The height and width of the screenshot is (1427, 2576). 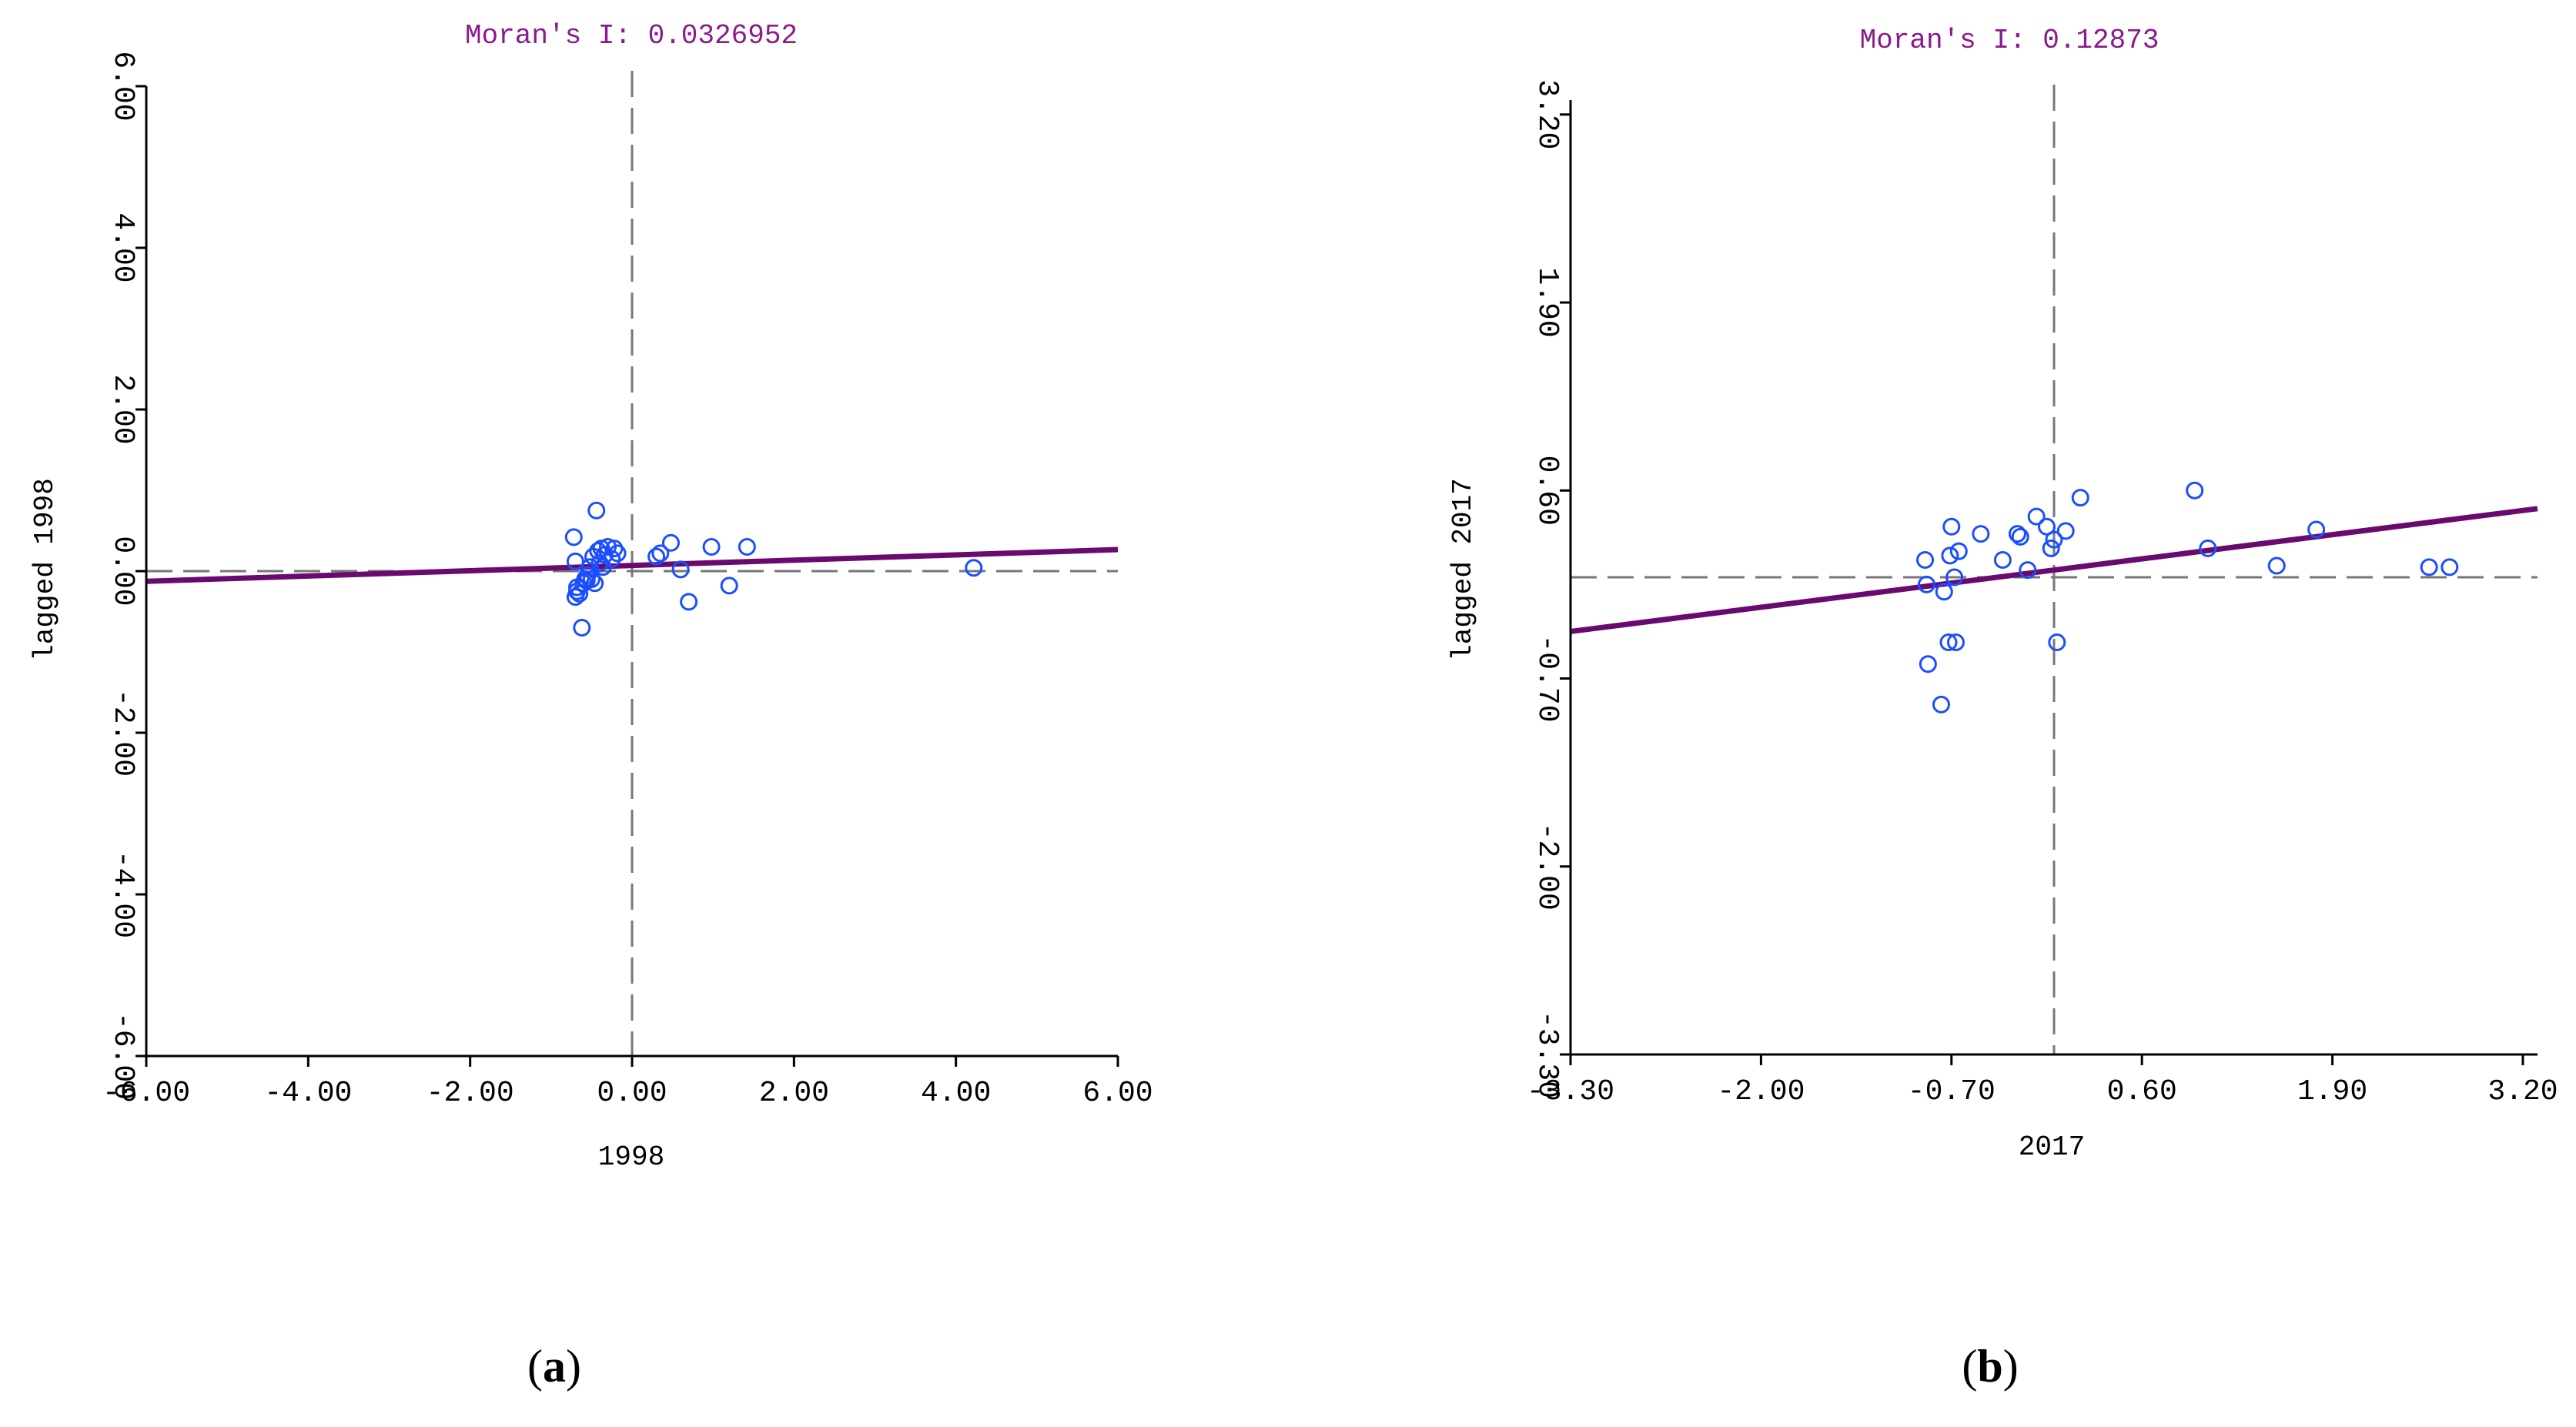 What do you see at coordinates (470, 1094) in the screenshot?
I see `panel-a-x-tick-label: -2.00` at bounding box center [470, 1094].